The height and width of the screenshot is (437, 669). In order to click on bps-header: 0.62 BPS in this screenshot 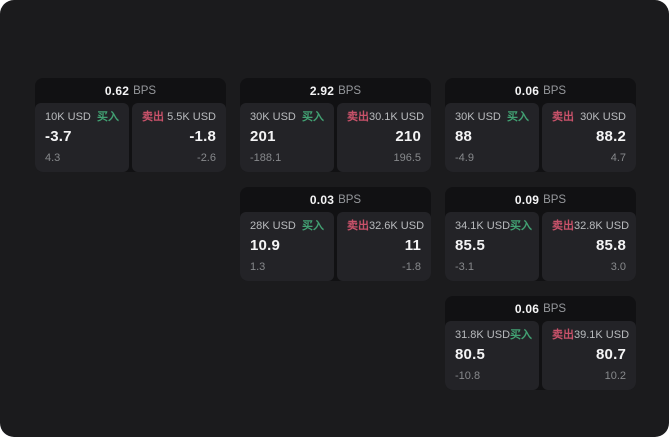, I will do `click(130, 90)`.